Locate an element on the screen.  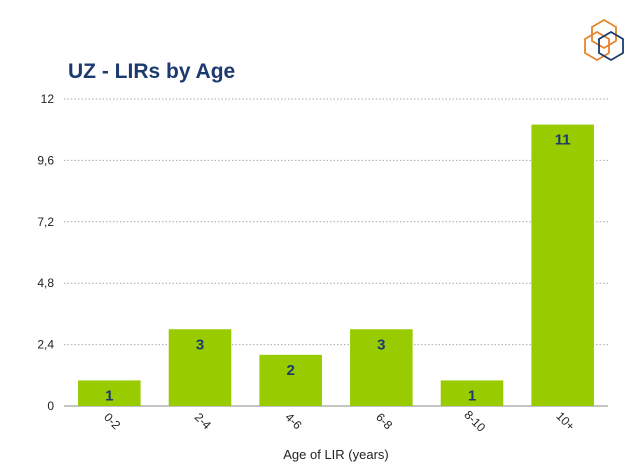
x-tick-label: 8-10 is located at coordinates (474, 421).